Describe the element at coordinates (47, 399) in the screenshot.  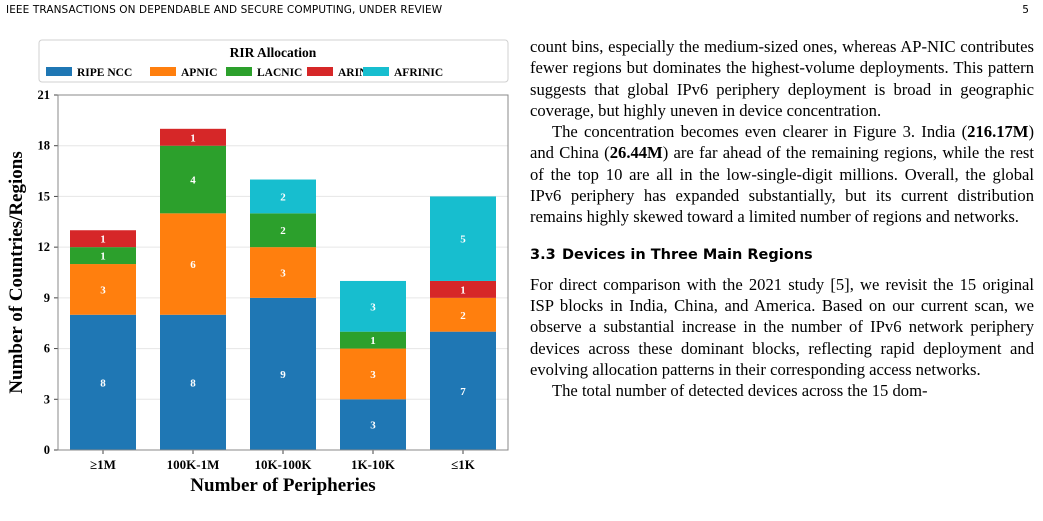
I see `y-tick-label: 3` at that location.